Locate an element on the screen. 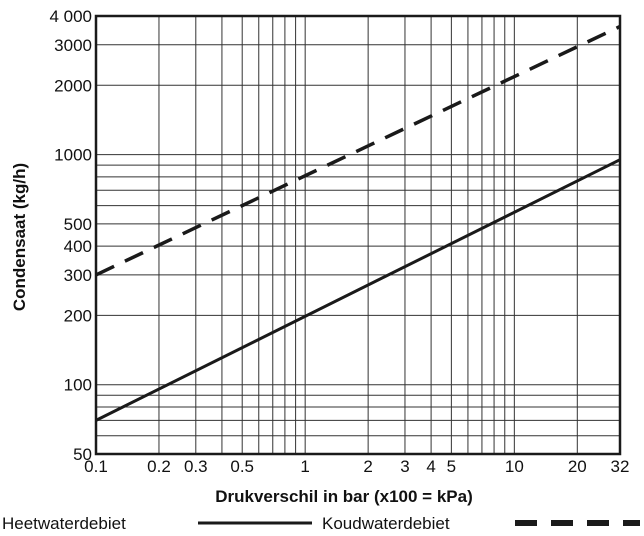  legend-label-heetwaterdebiet: Heetwaterdebiet is located at coordinates (64, 523).